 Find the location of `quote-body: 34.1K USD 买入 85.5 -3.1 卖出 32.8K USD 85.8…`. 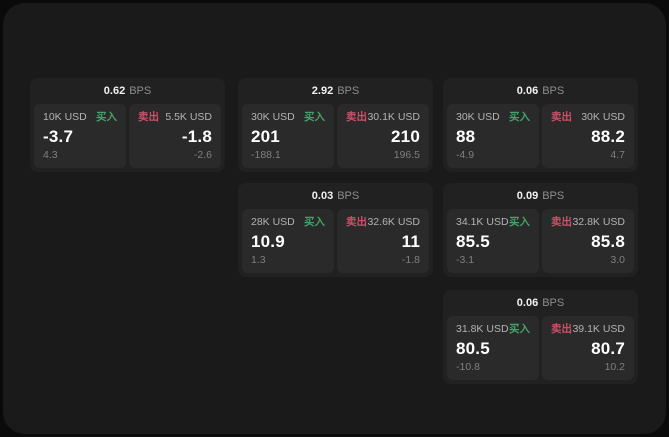

quote-body: 34.1K USD 买入 85.5 -3.1 卖出 32.8K USD 85.8… is located at coordinates (540, 243).